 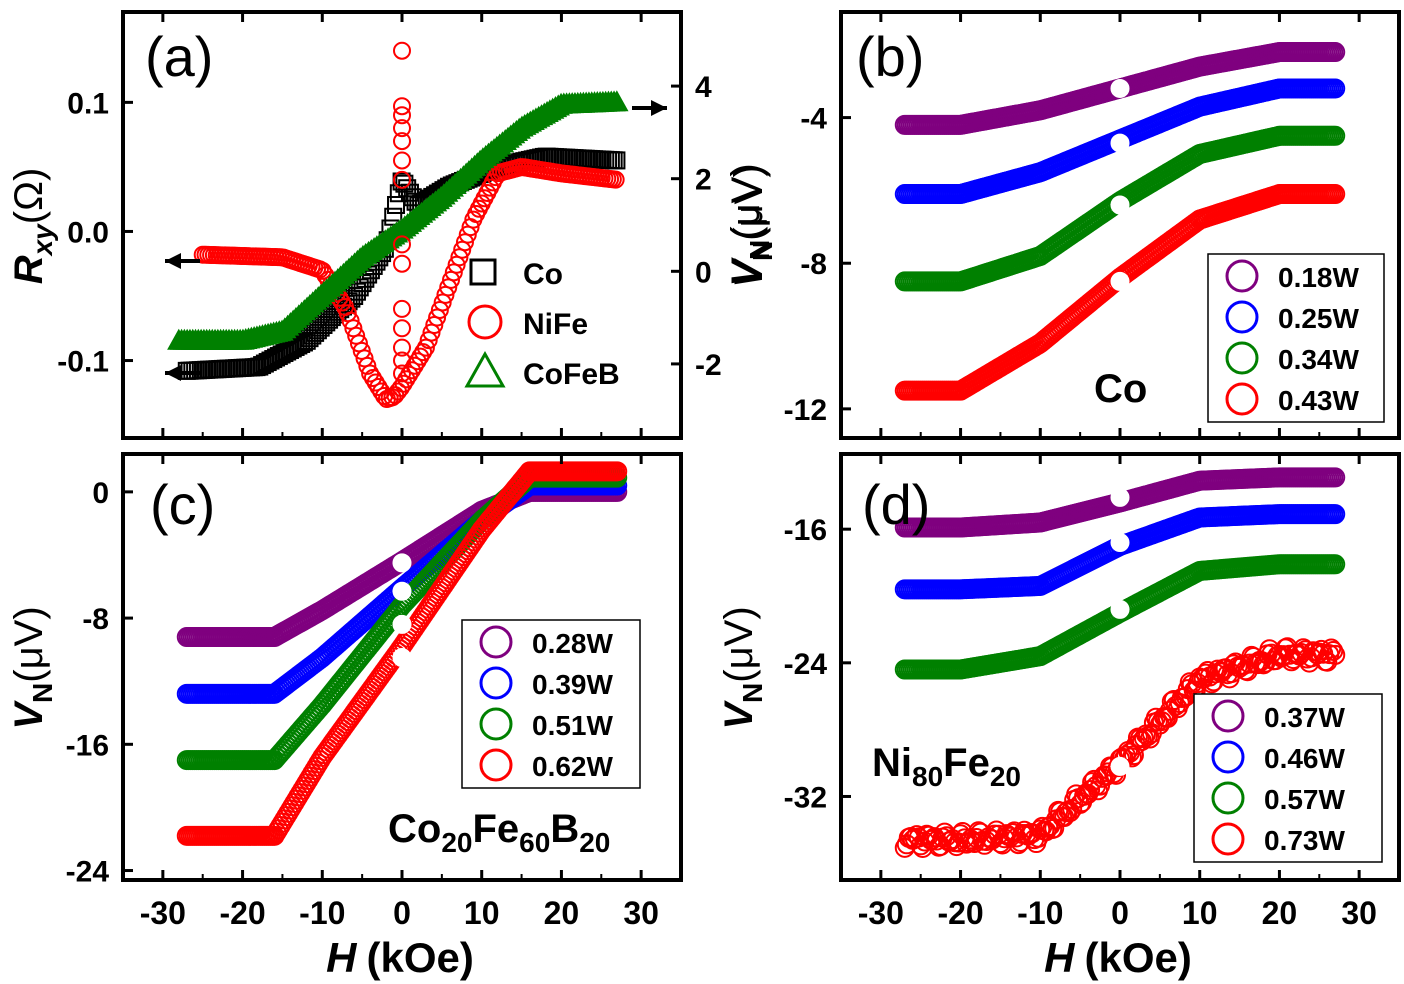 What do you see at coordinates (742, 667) in the screenshot?
I see `ylabel-d: VN(μV)` at bounding box center [742, 667].